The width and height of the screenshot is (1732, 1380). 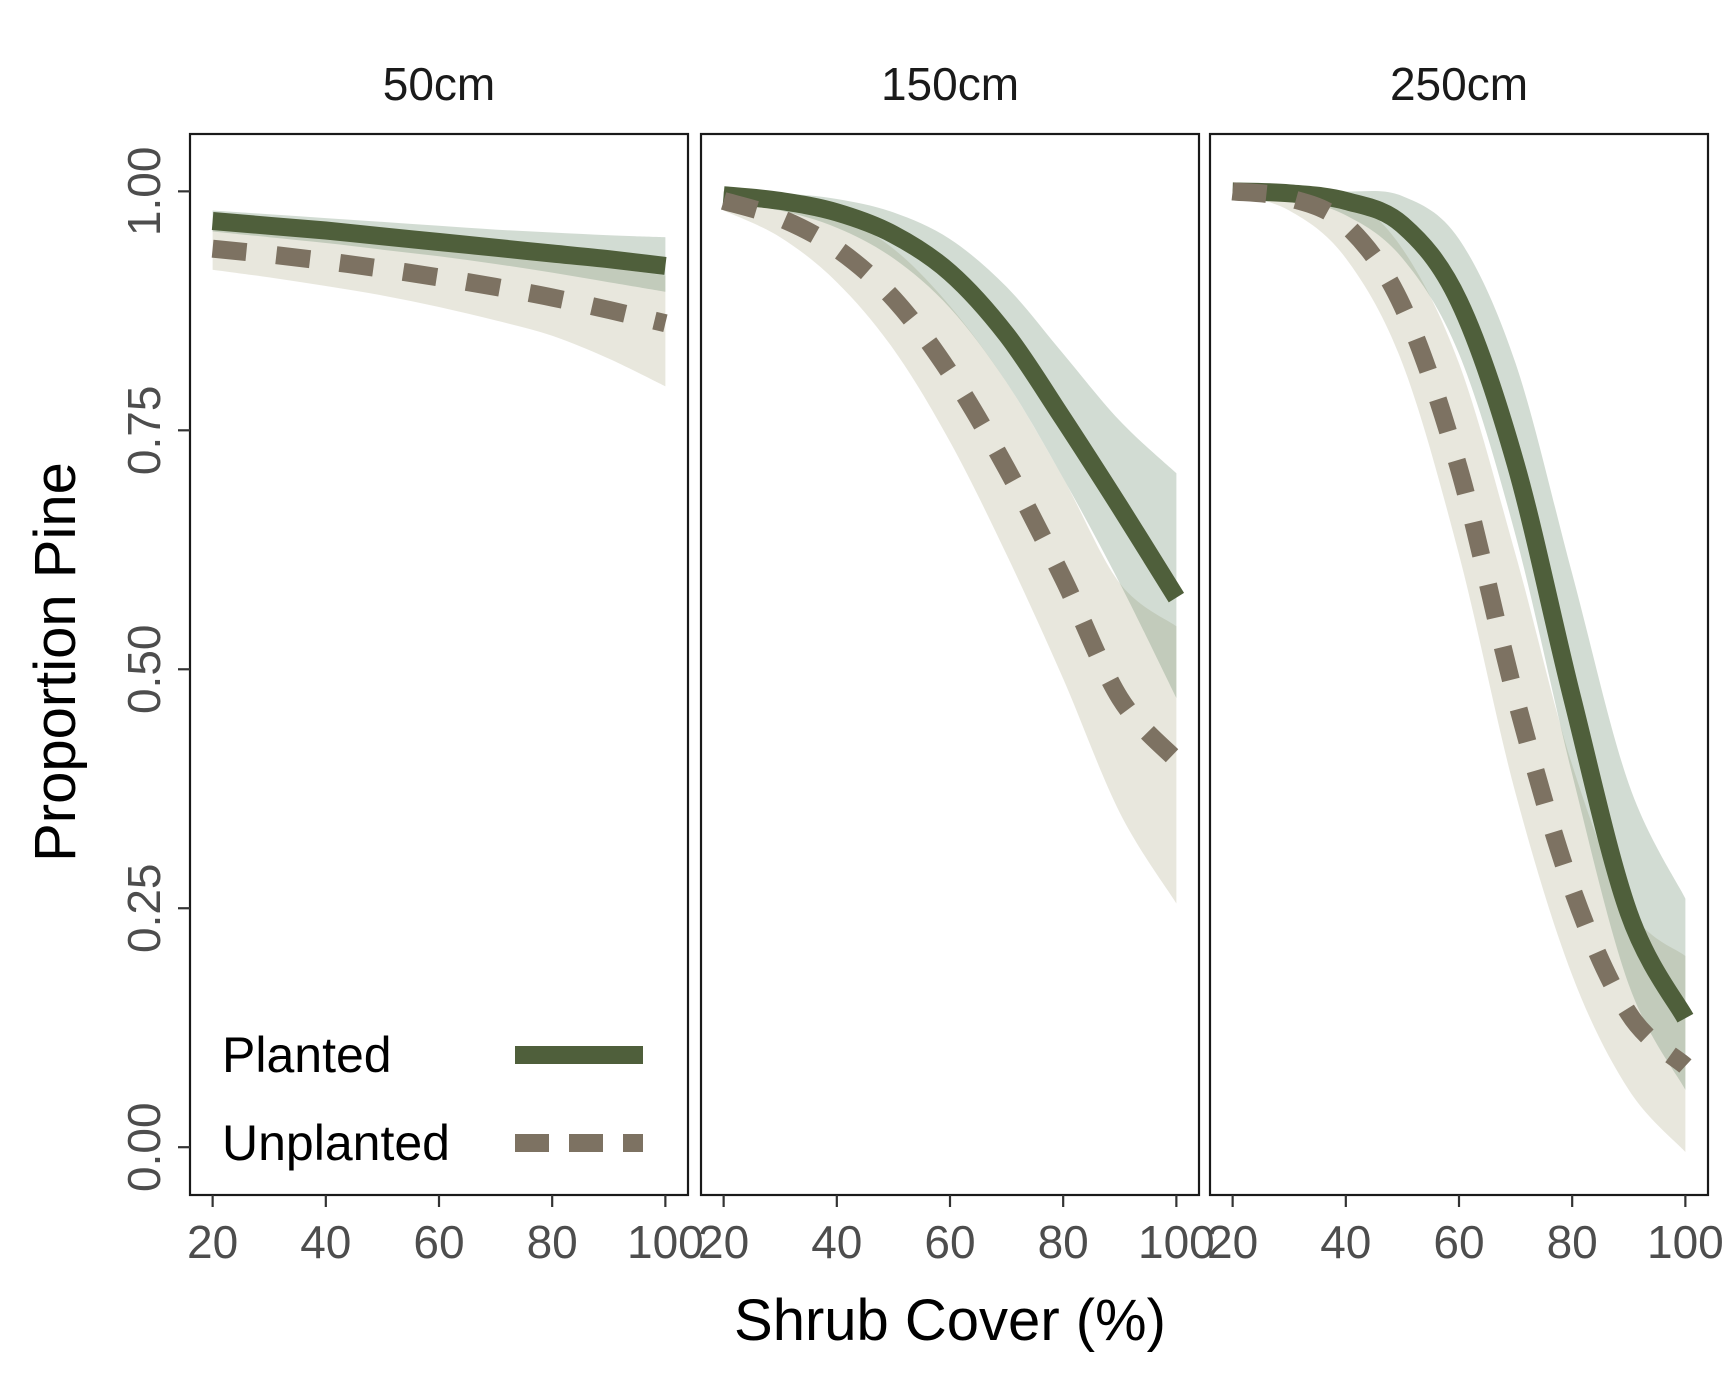 What do you see at coordinates (144, 908) in the screenshot?
I see `y-tick-label: 0.25` at bounding box center [144, 908].